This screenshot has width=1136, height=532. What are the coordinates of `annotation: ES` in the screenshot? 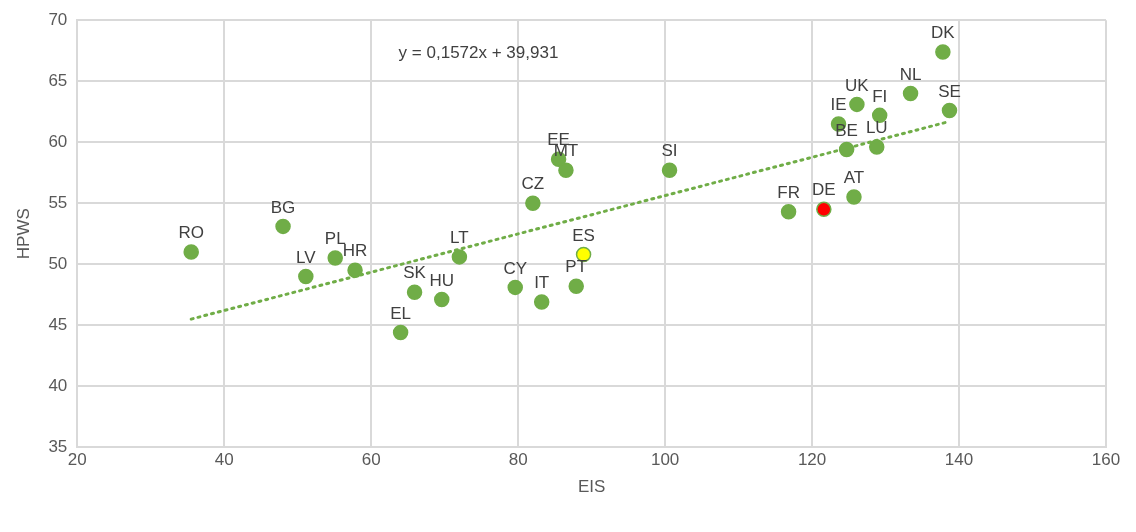 It's located at (583, 235).